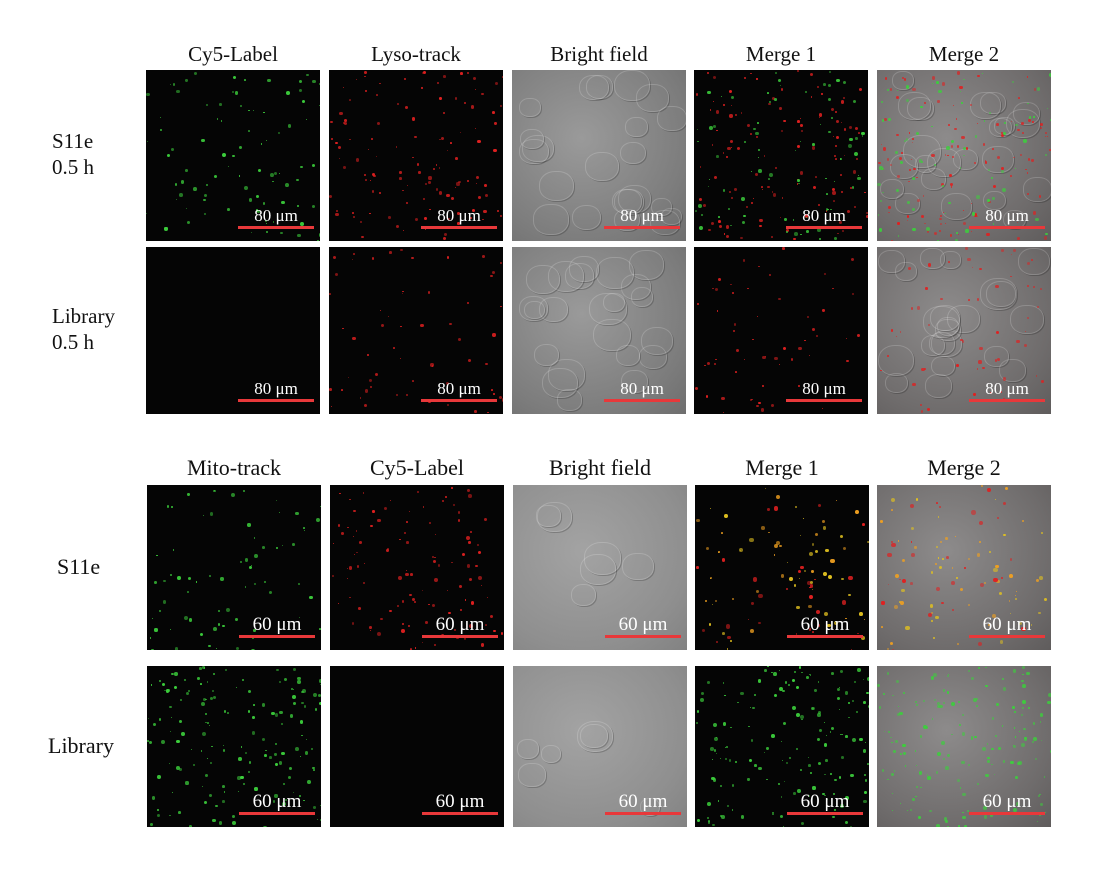 The width and height of the screenshot is (1104, 872). Describe the element at coordinates (277, 624) in the screenshot. I see `scale-bar-label: 60 μm` at that location.